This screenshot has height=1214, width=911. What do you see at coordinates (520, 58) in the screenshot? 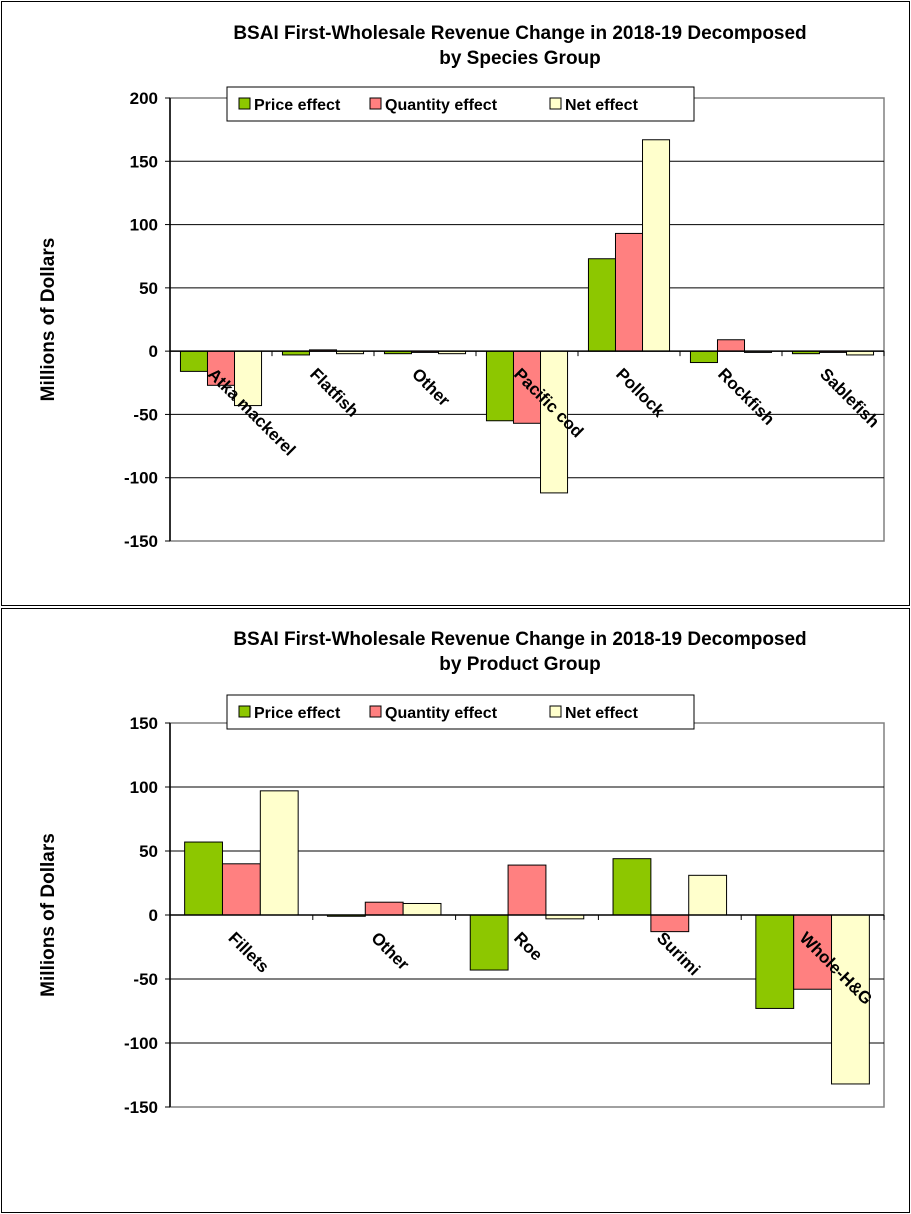
I see `chart-title-line: by Species Group` at bounding box center [520, 58].